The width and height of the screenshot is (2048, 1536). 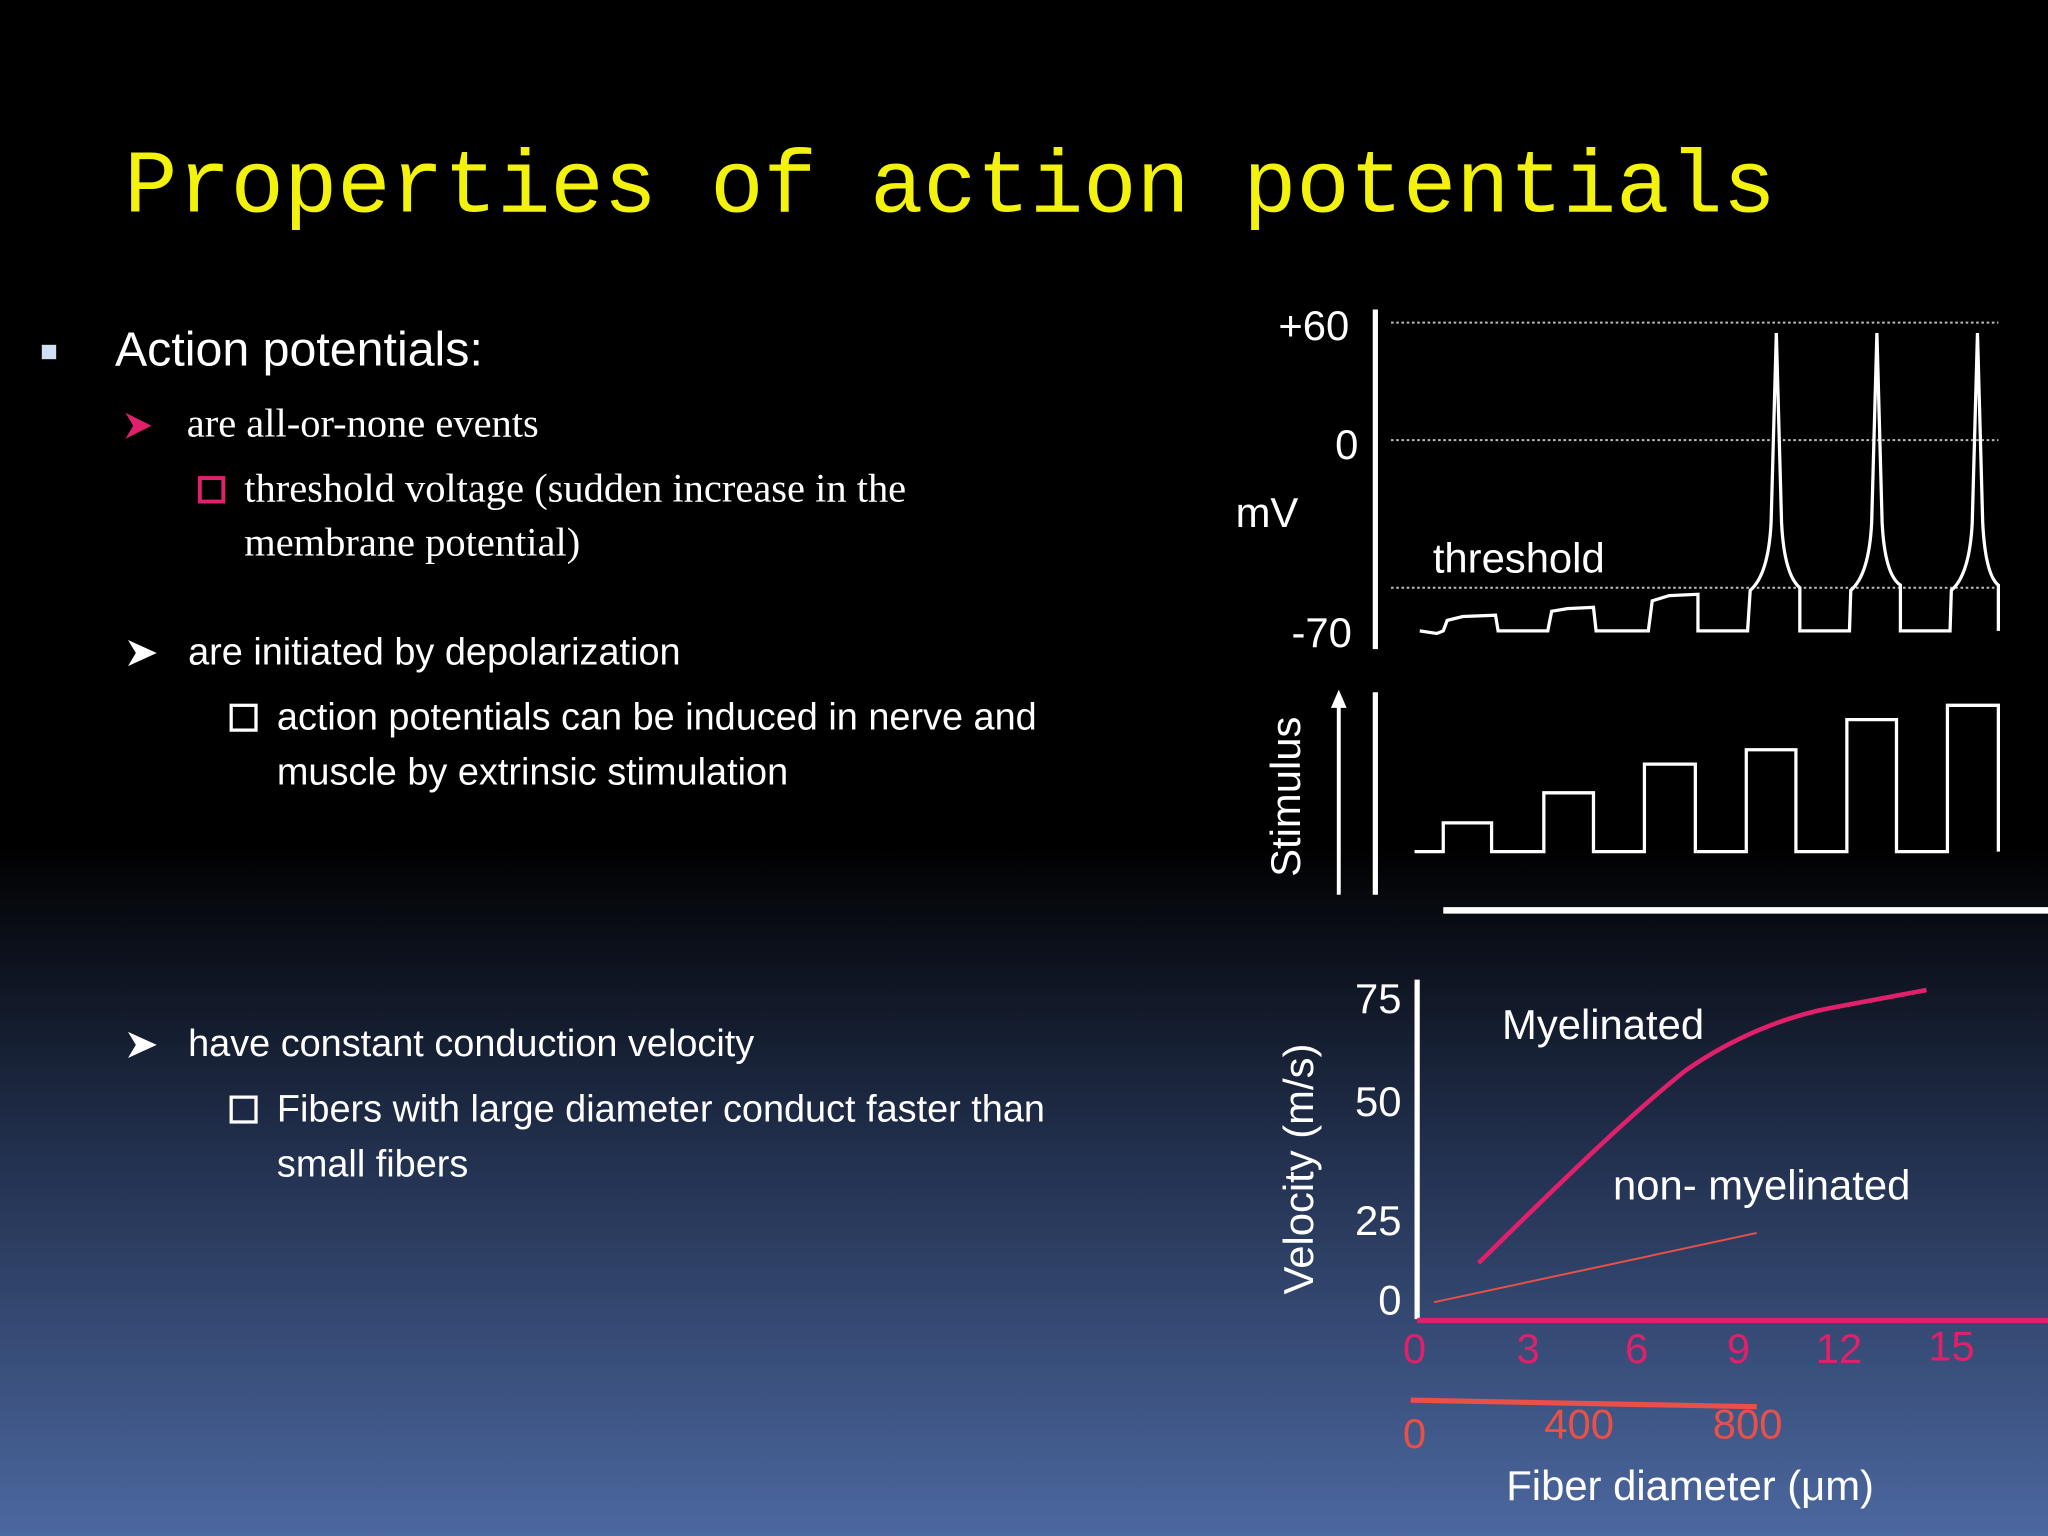 What do you see at coordinates (1519, 558) in the screenshot?
I see `threshold-label: threshold` at bounding box center [1519, 558].